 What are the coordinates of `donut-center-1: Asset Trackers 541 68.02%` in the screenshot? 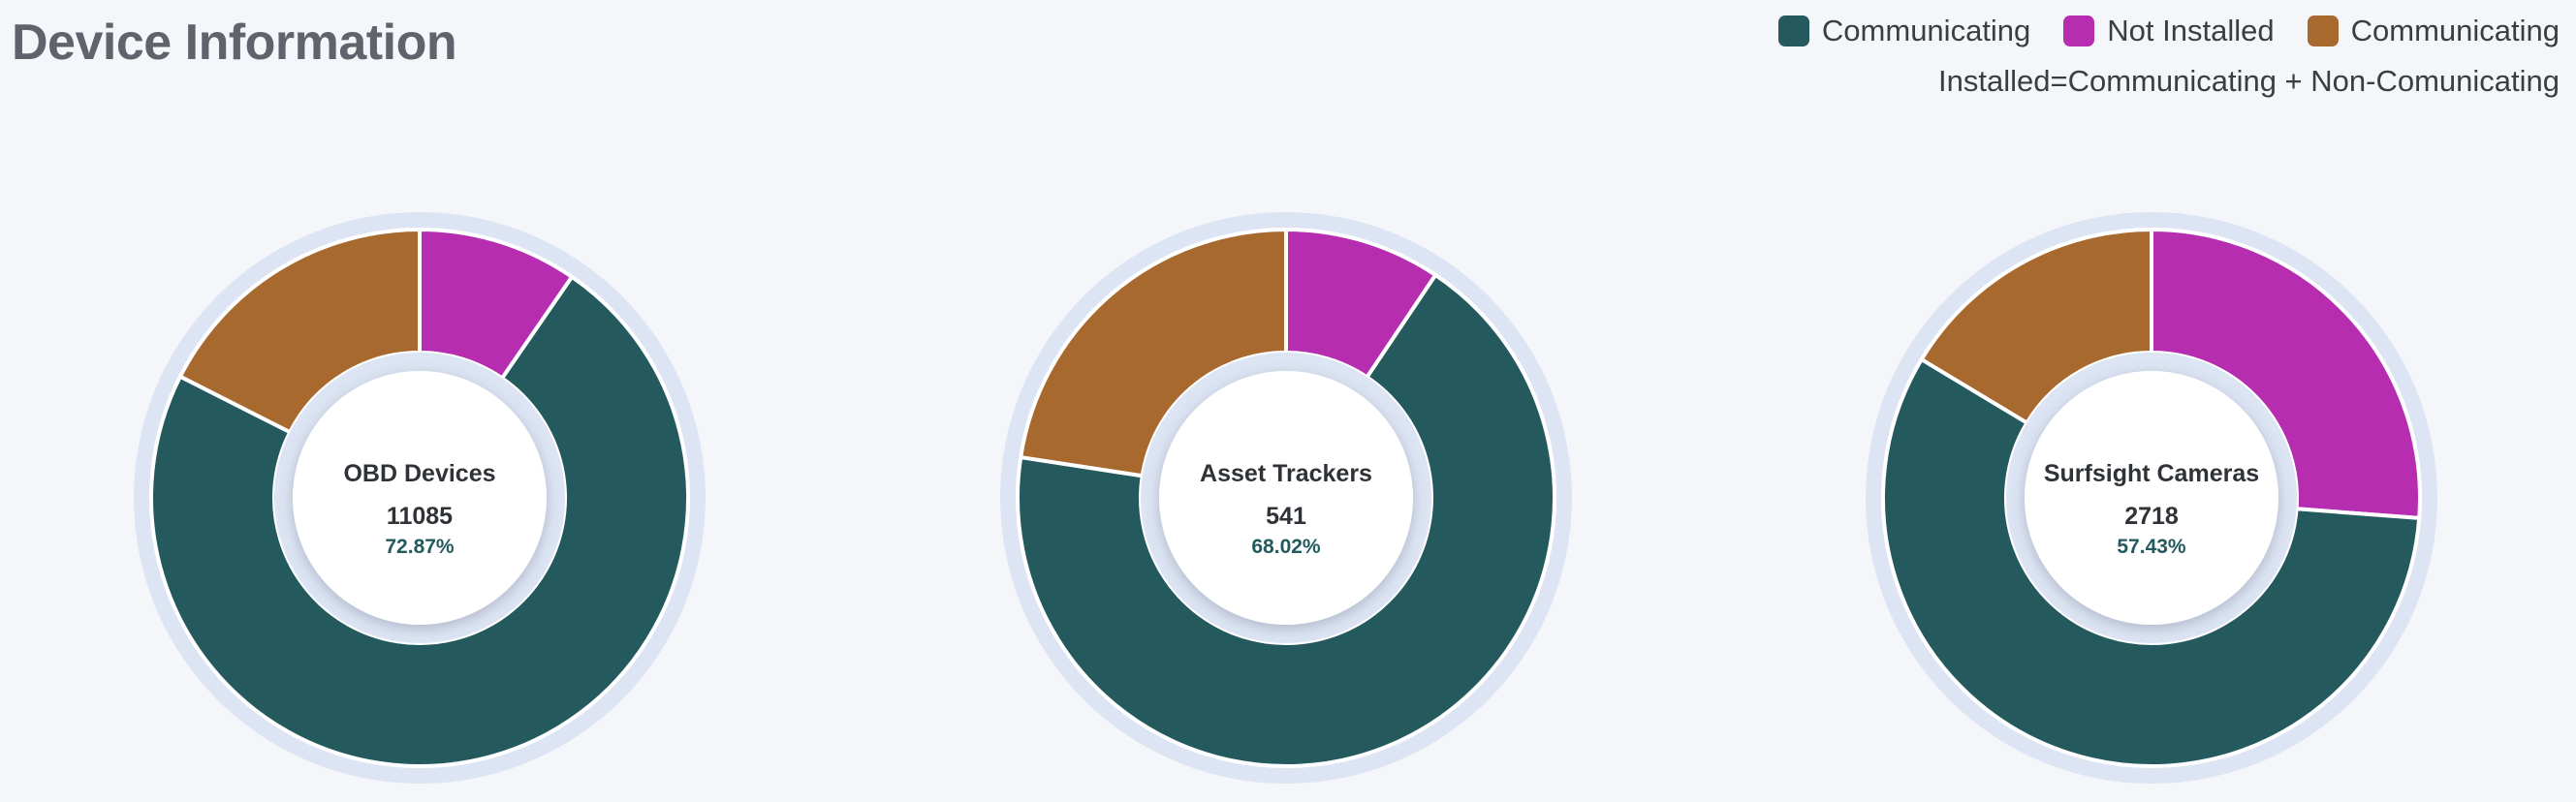 It's located at (1286, 510).